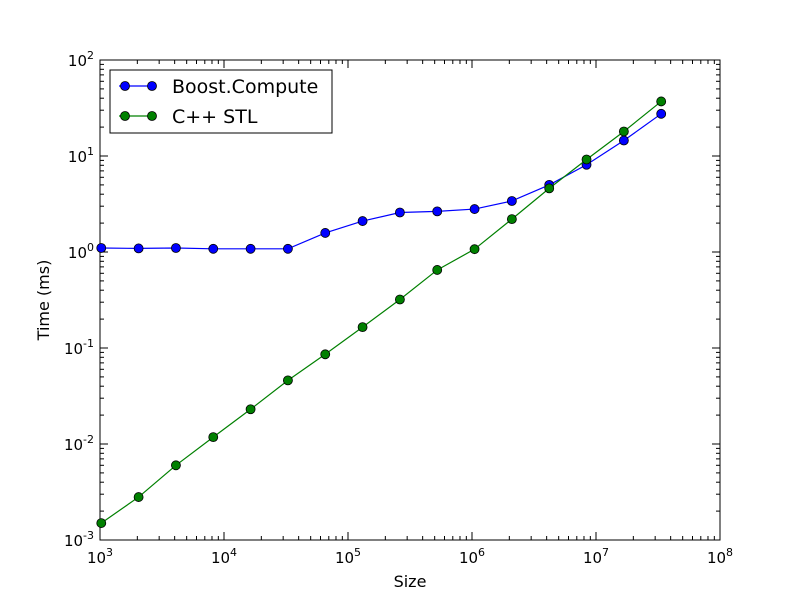  I want to click on y-tick-label: 10¹, so click(81, 155).